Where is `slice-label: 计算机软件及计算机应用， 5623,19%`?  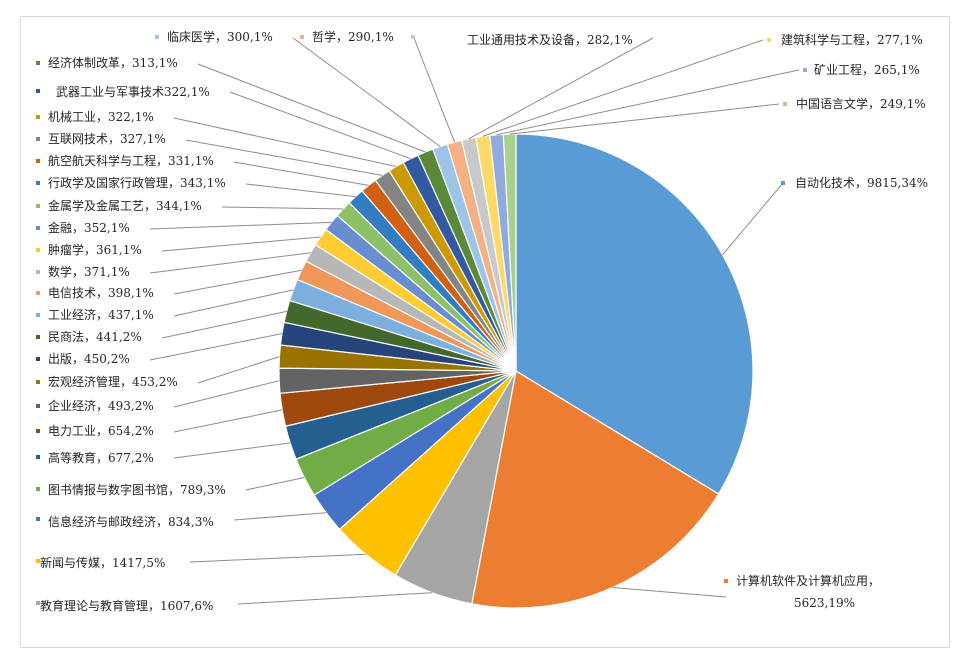 slice-label: 计算机软件及计算机应用， 5623,19% is located at coordinates (808, 591).